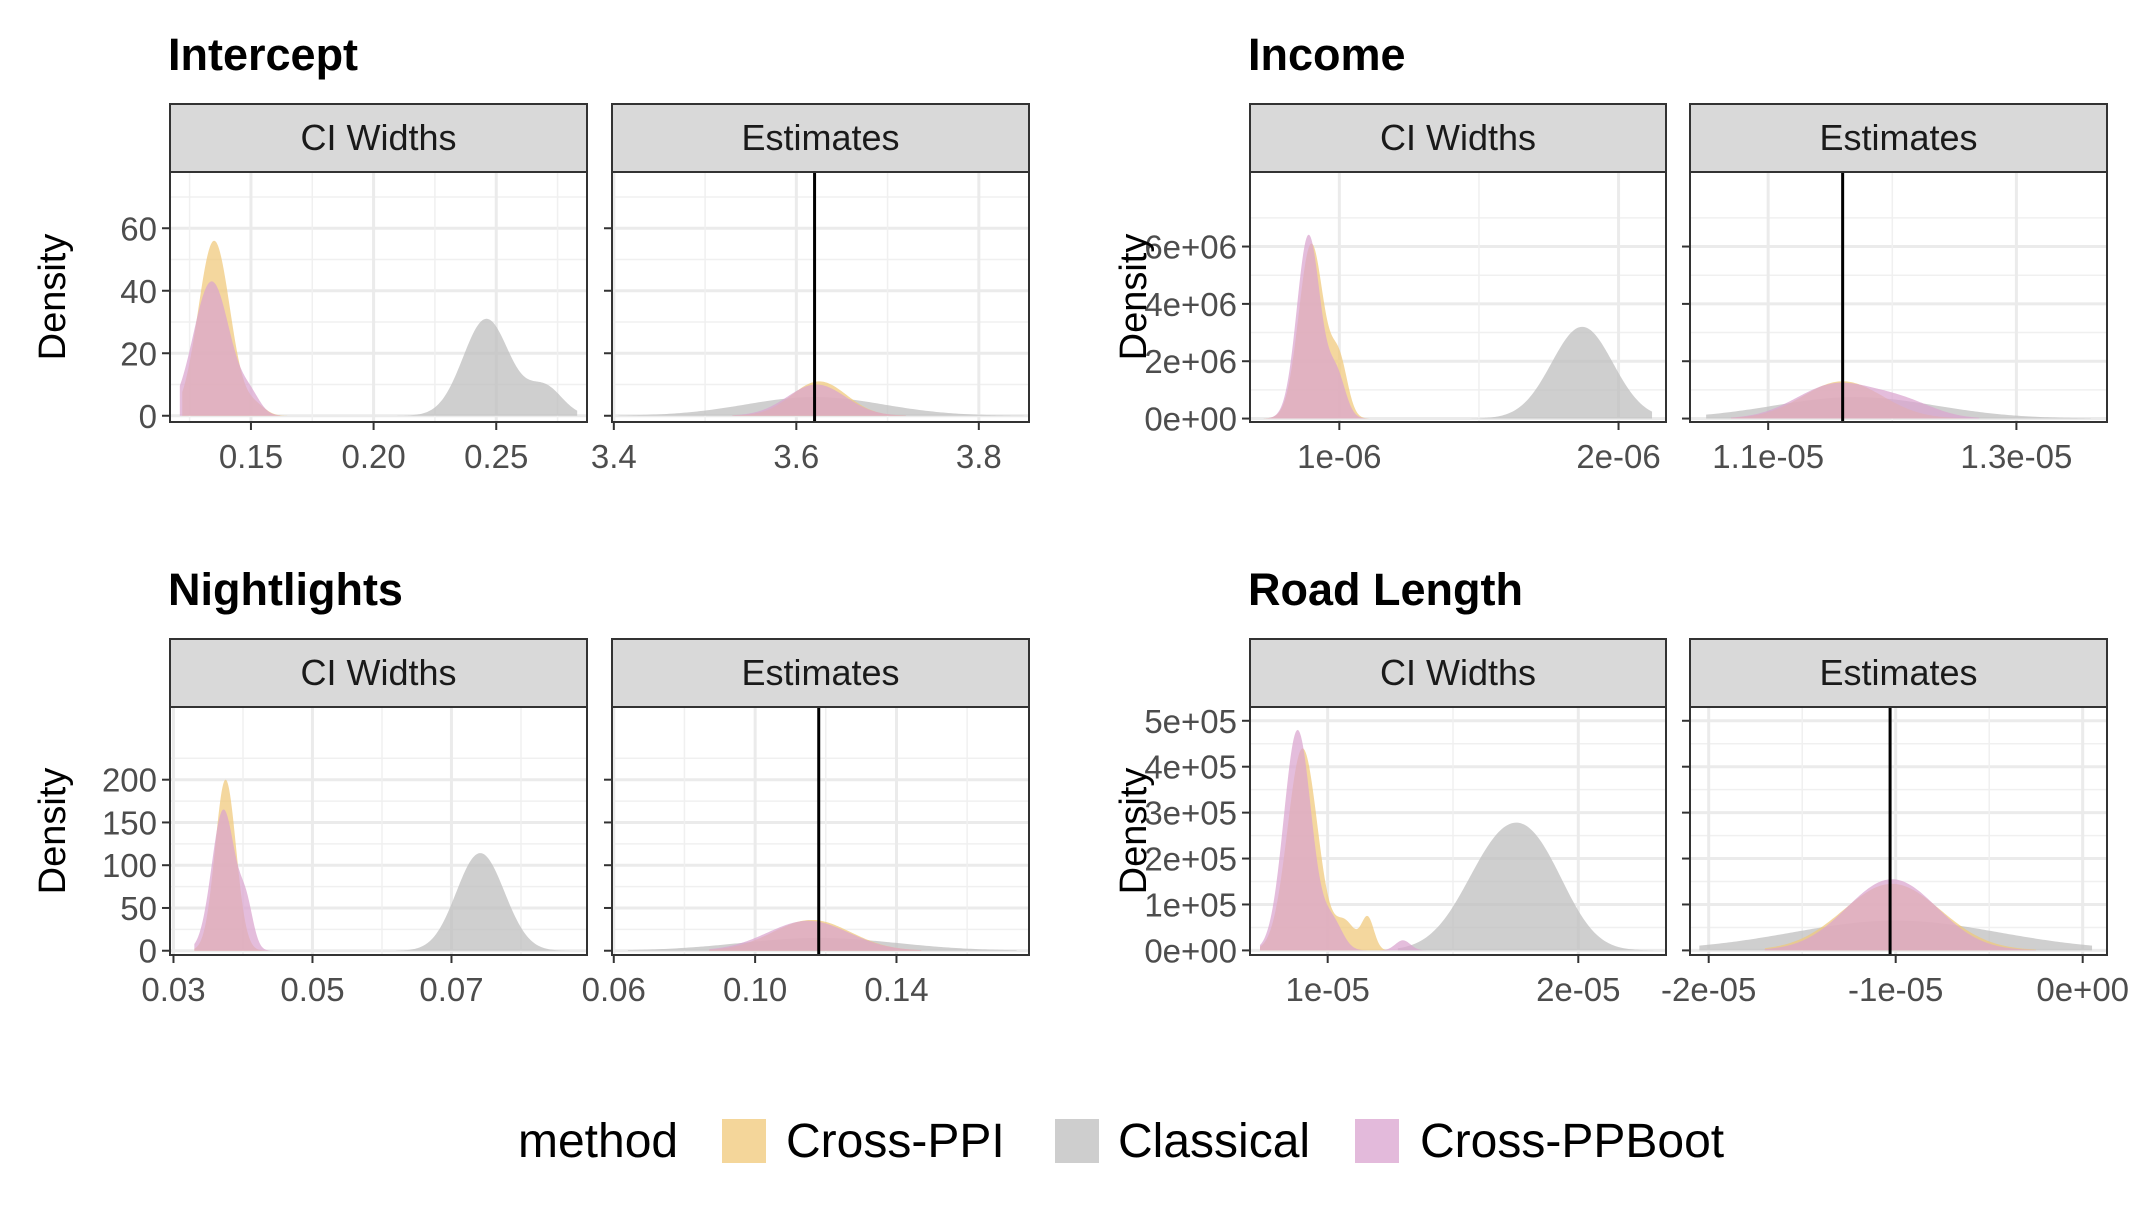 The height and width of the screenshot is (1218, 2140). What do you see at coordinates (2016, 456) in the screenshot?
I see `x-tick-label: 1.3e-05` at bounding box center [2016, 456].